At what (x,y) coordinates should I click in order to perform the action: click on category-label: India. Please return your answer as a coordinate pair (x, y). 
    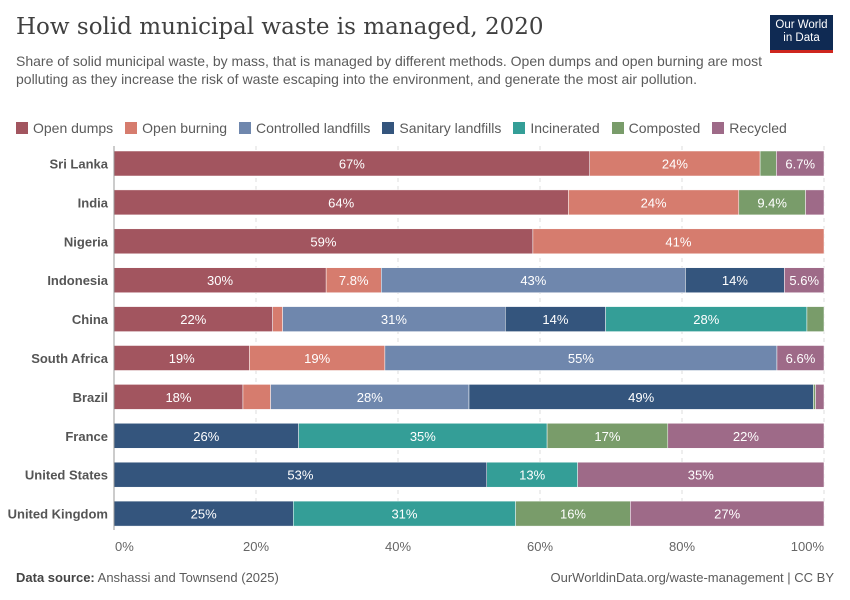
    Looking at the image, I should click on (93, 202).